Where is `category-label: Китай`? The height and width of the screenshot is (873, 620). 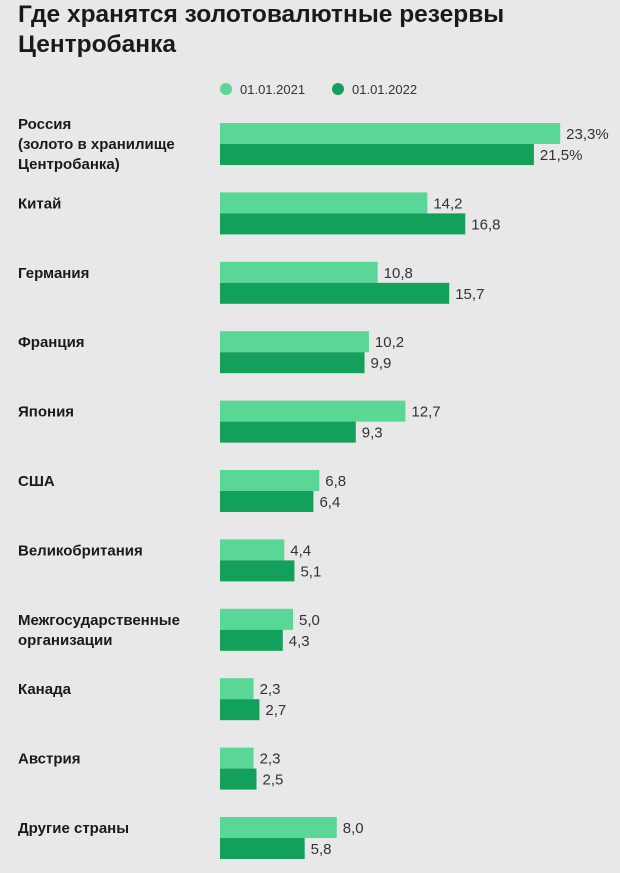
category-label: Китай is located at coordinates (39, 203).